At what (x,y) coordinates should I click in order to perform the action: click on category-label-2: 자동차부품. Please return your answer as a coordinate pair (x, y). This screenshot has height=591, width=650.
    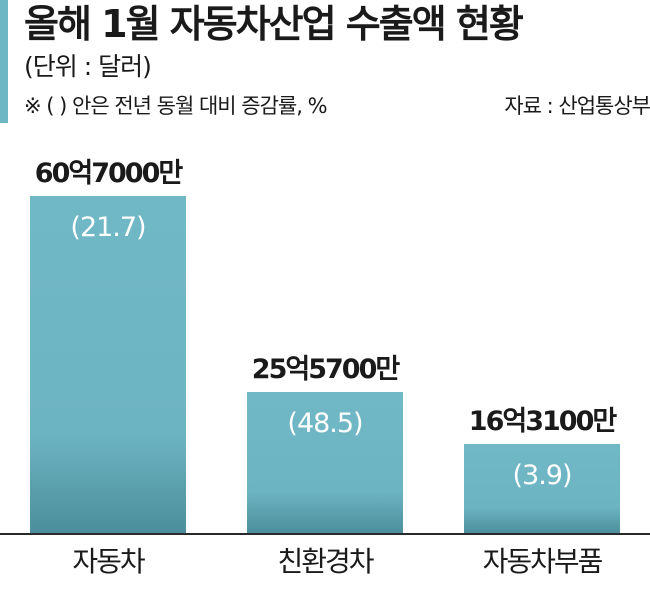
    Looking at the image, I should click on (543, 561).